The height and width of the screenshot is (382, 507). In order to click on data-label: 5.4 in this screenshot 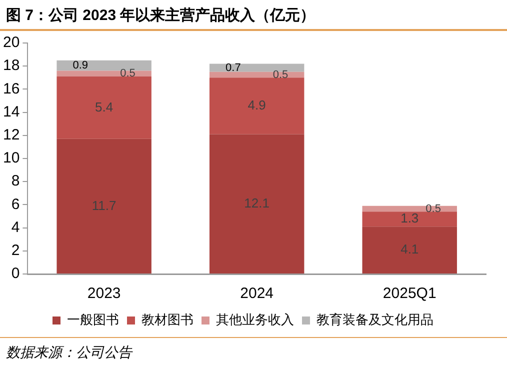, I will do `click(104, 106)`.